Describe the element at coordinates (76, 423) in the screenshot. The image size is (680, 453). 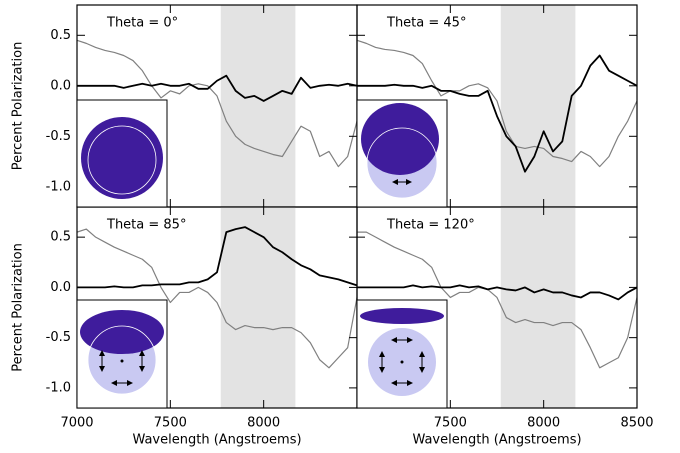
I see `x-tick-label: 7000` at that location.